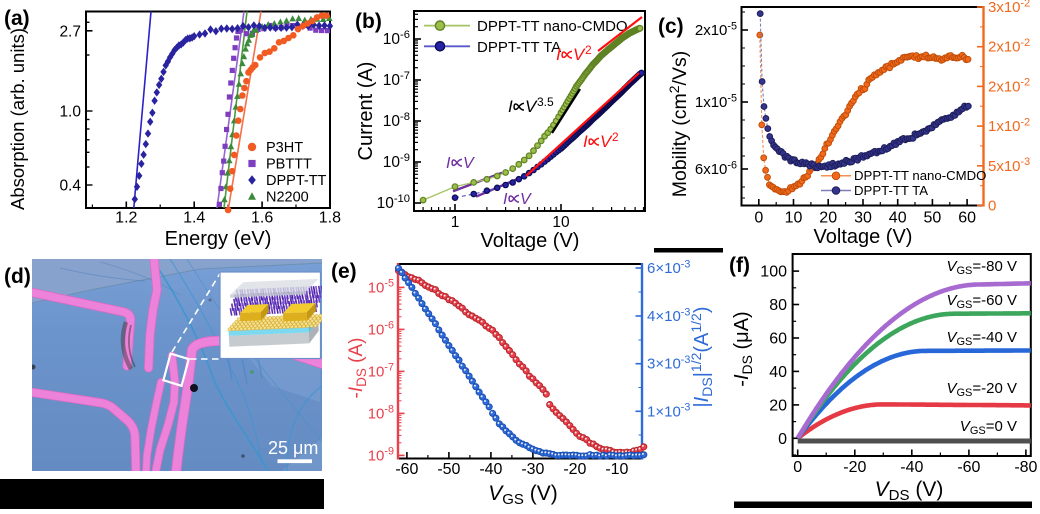 The height and width of the screenshot is (514, 1040). What do you see at coordinates (70, 31) in the screenshot?
I see `svg-text: 2.7` at bounding box center [70, 31].